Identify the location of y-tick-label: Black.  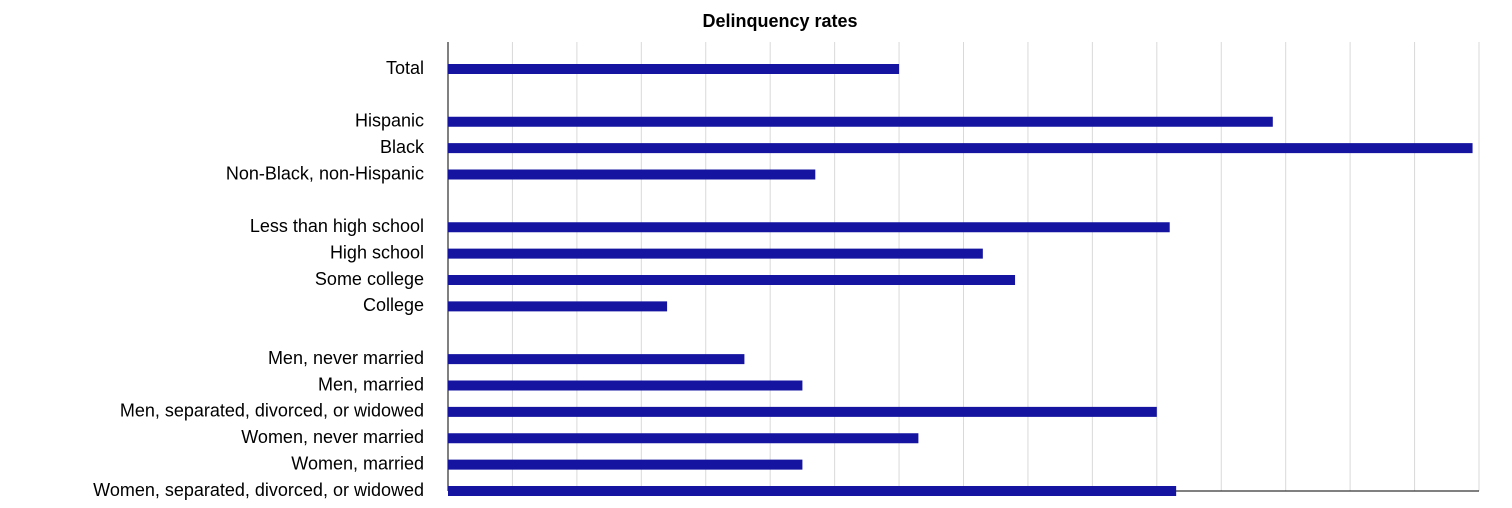
(402, 147).